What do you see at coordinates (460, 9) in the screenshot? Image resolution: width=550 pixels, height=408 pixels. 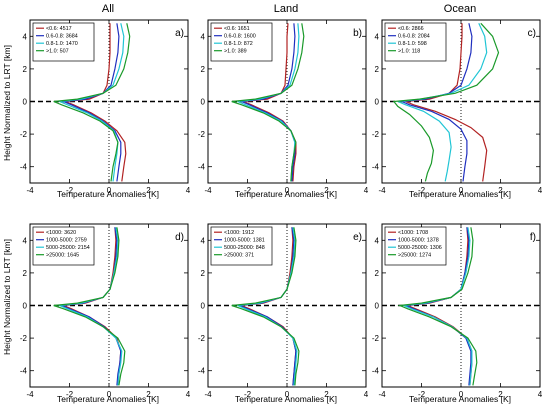 I see `column-title-ocean: Ocean` at bounding box center [460, 9].